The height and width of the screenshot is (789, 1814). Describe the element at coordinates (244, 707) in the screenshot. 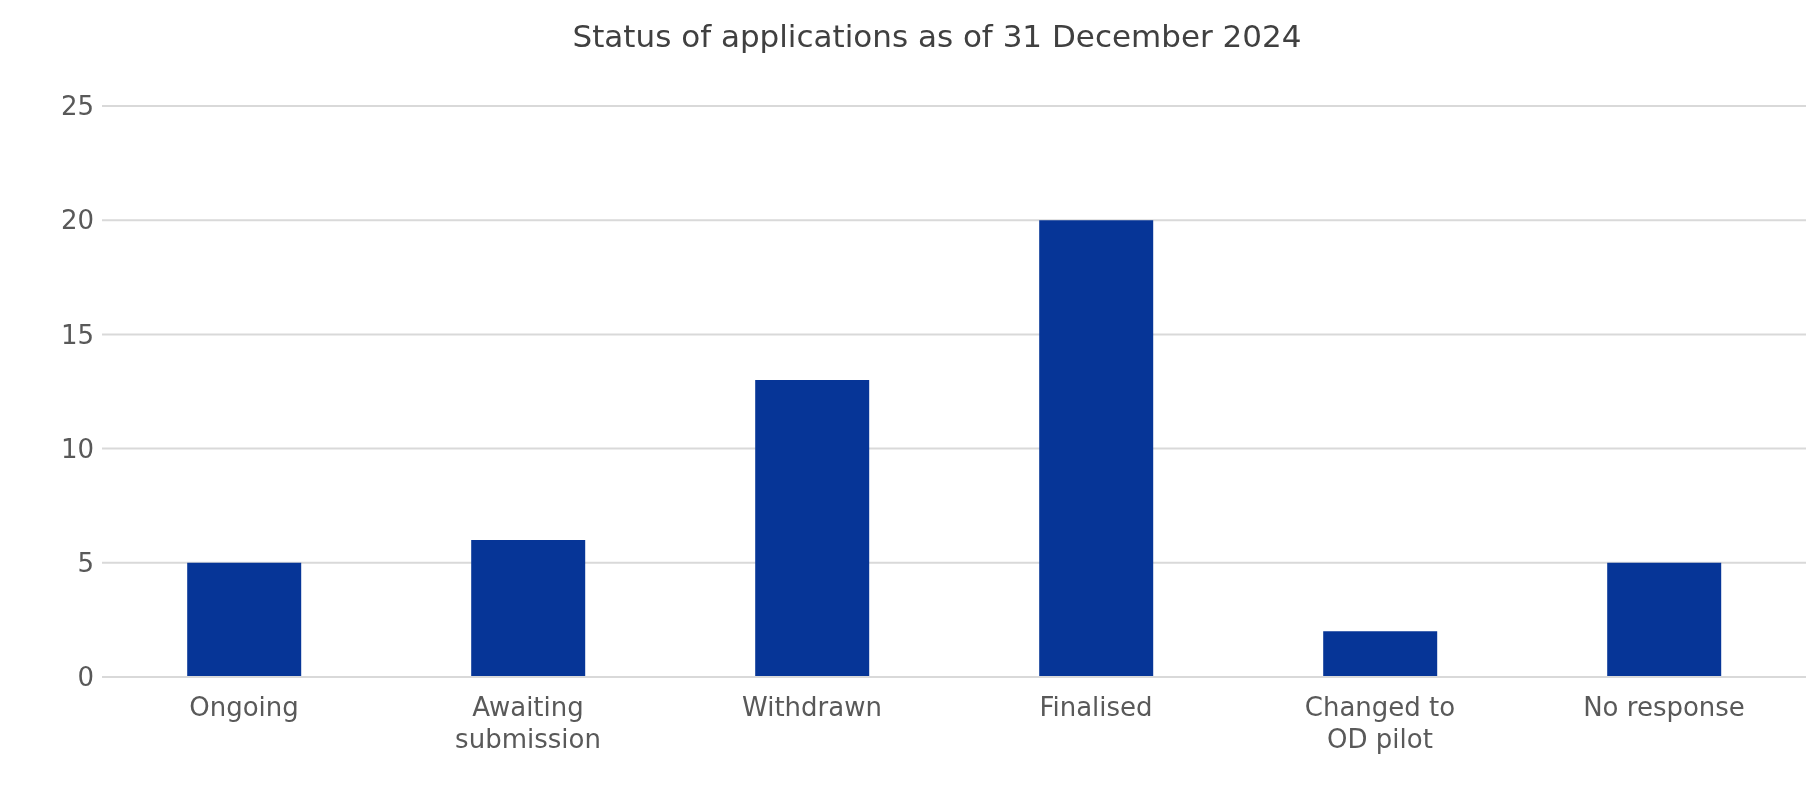

I see `x-tick-label: Ongoing` at that location.